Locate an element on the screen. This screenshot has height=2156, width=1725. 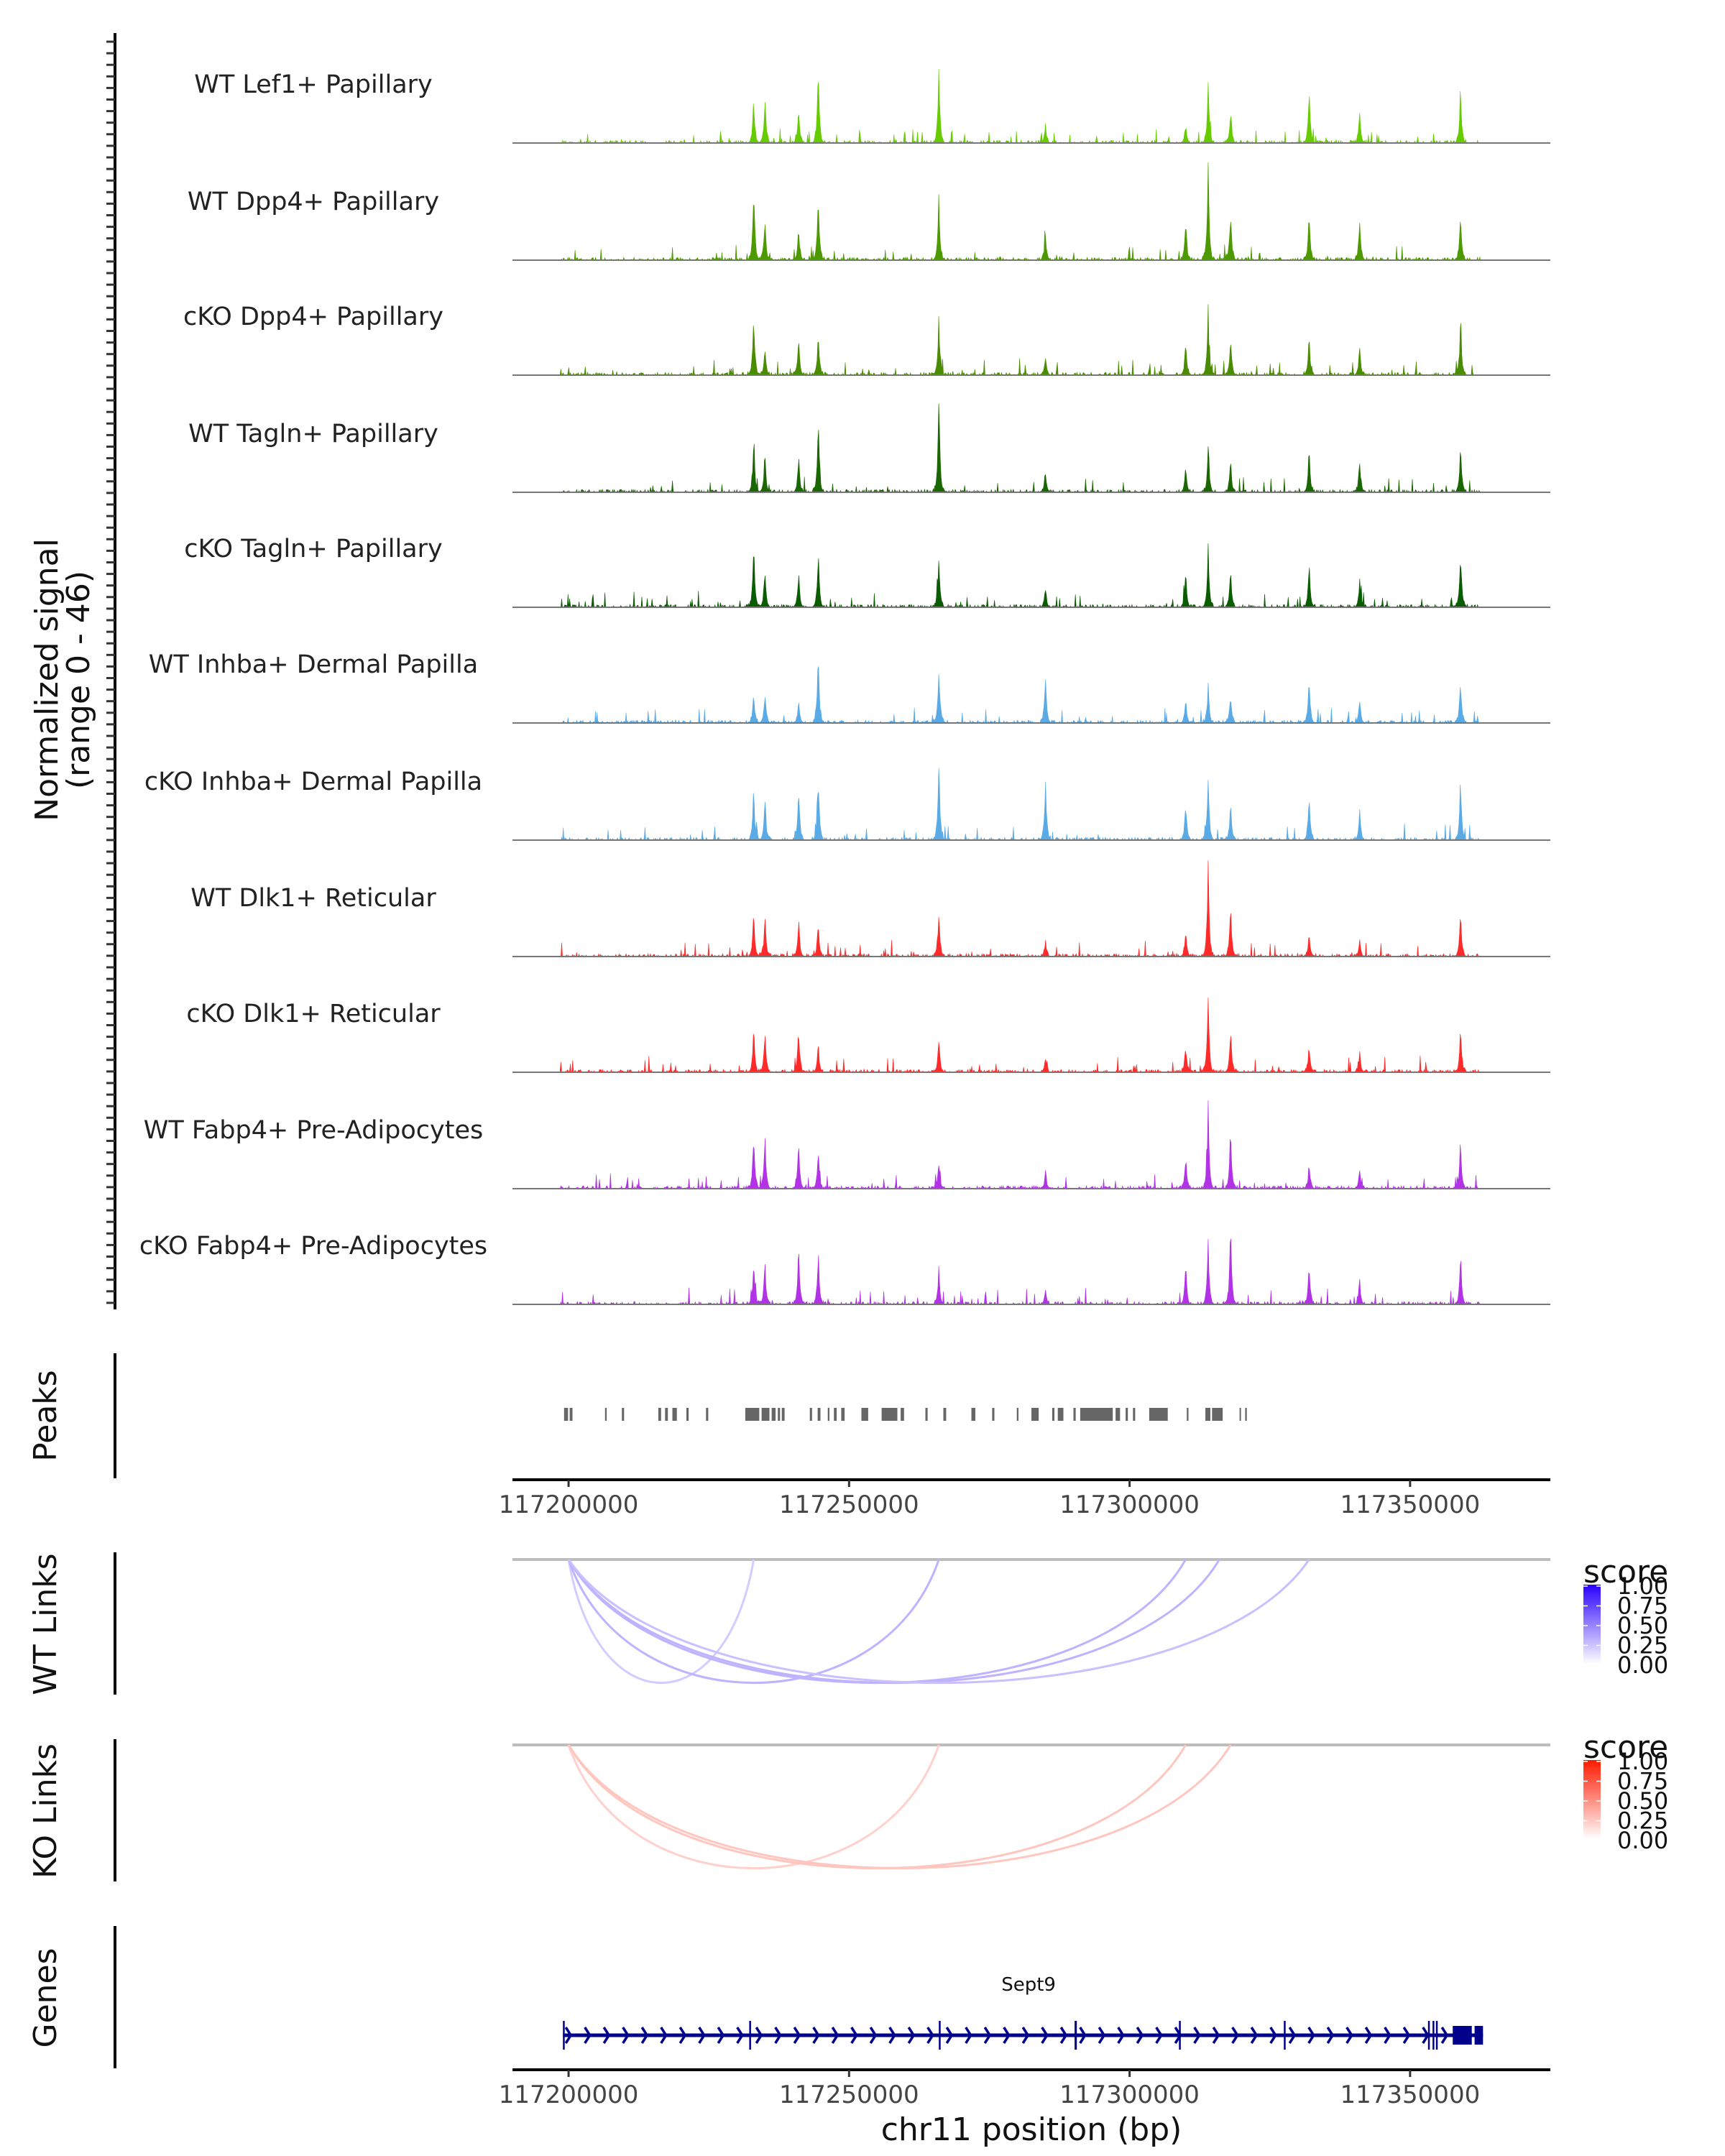
x-axis-title: chr11 position (bp) is located at coordinates (1031, 2129).